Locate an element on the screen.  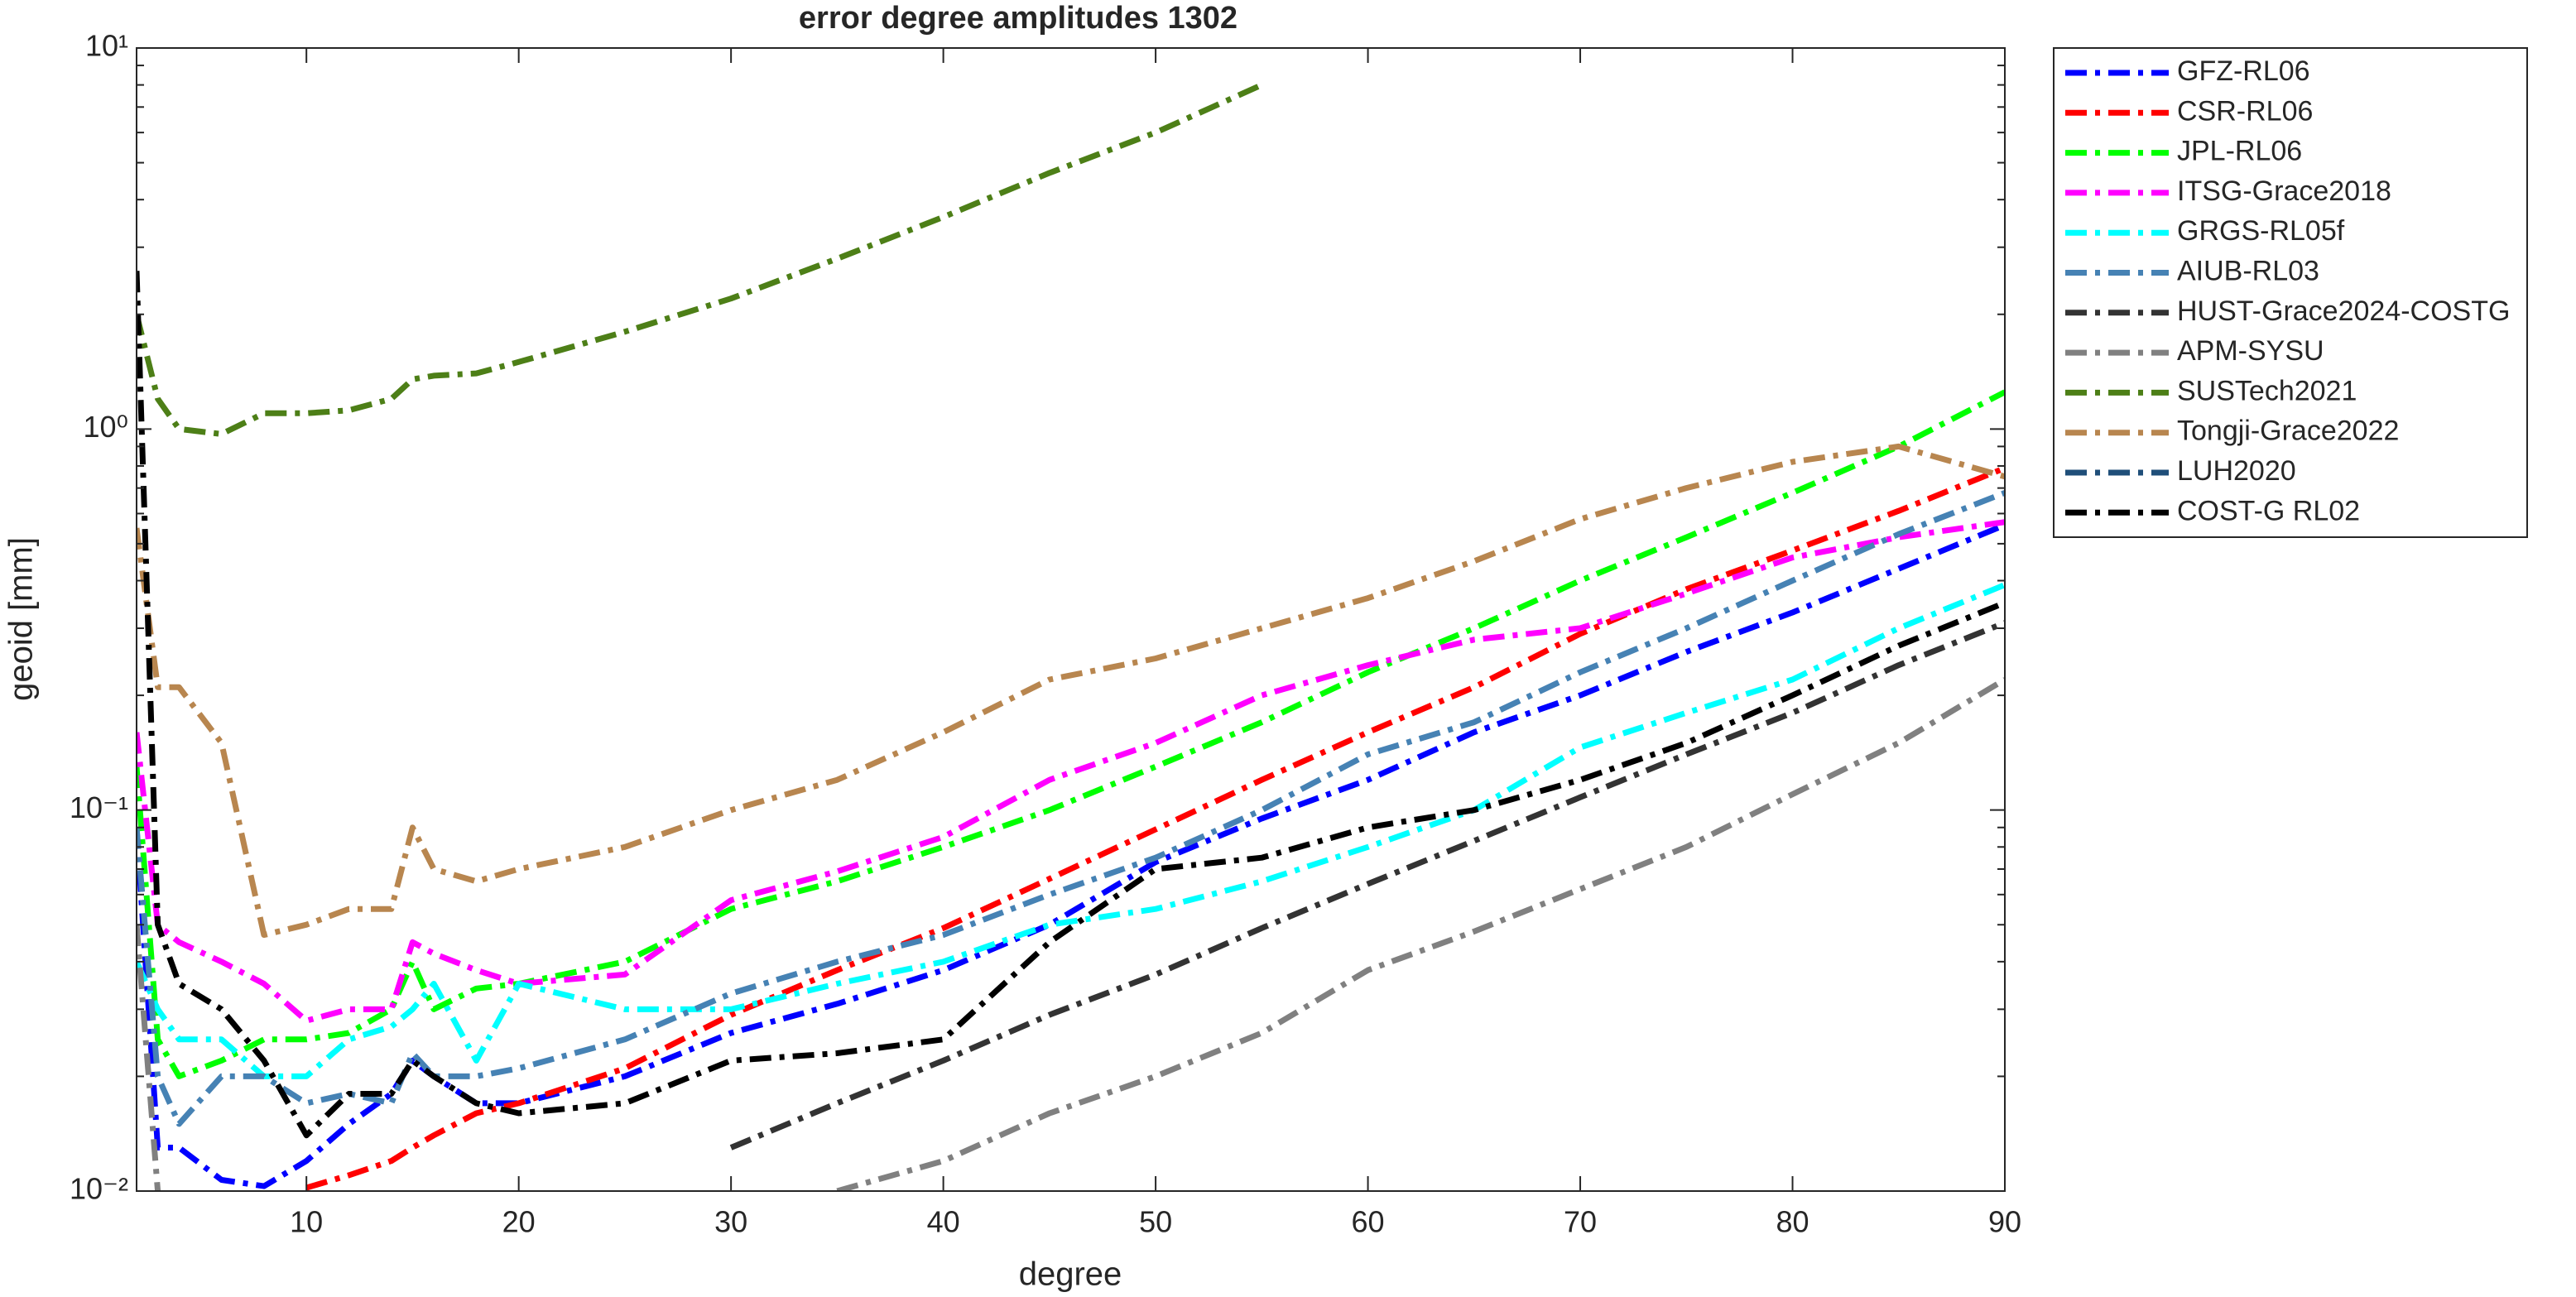
legend-label: HUST-Grace2024-COSTG is located at coordinates (2343, 311).